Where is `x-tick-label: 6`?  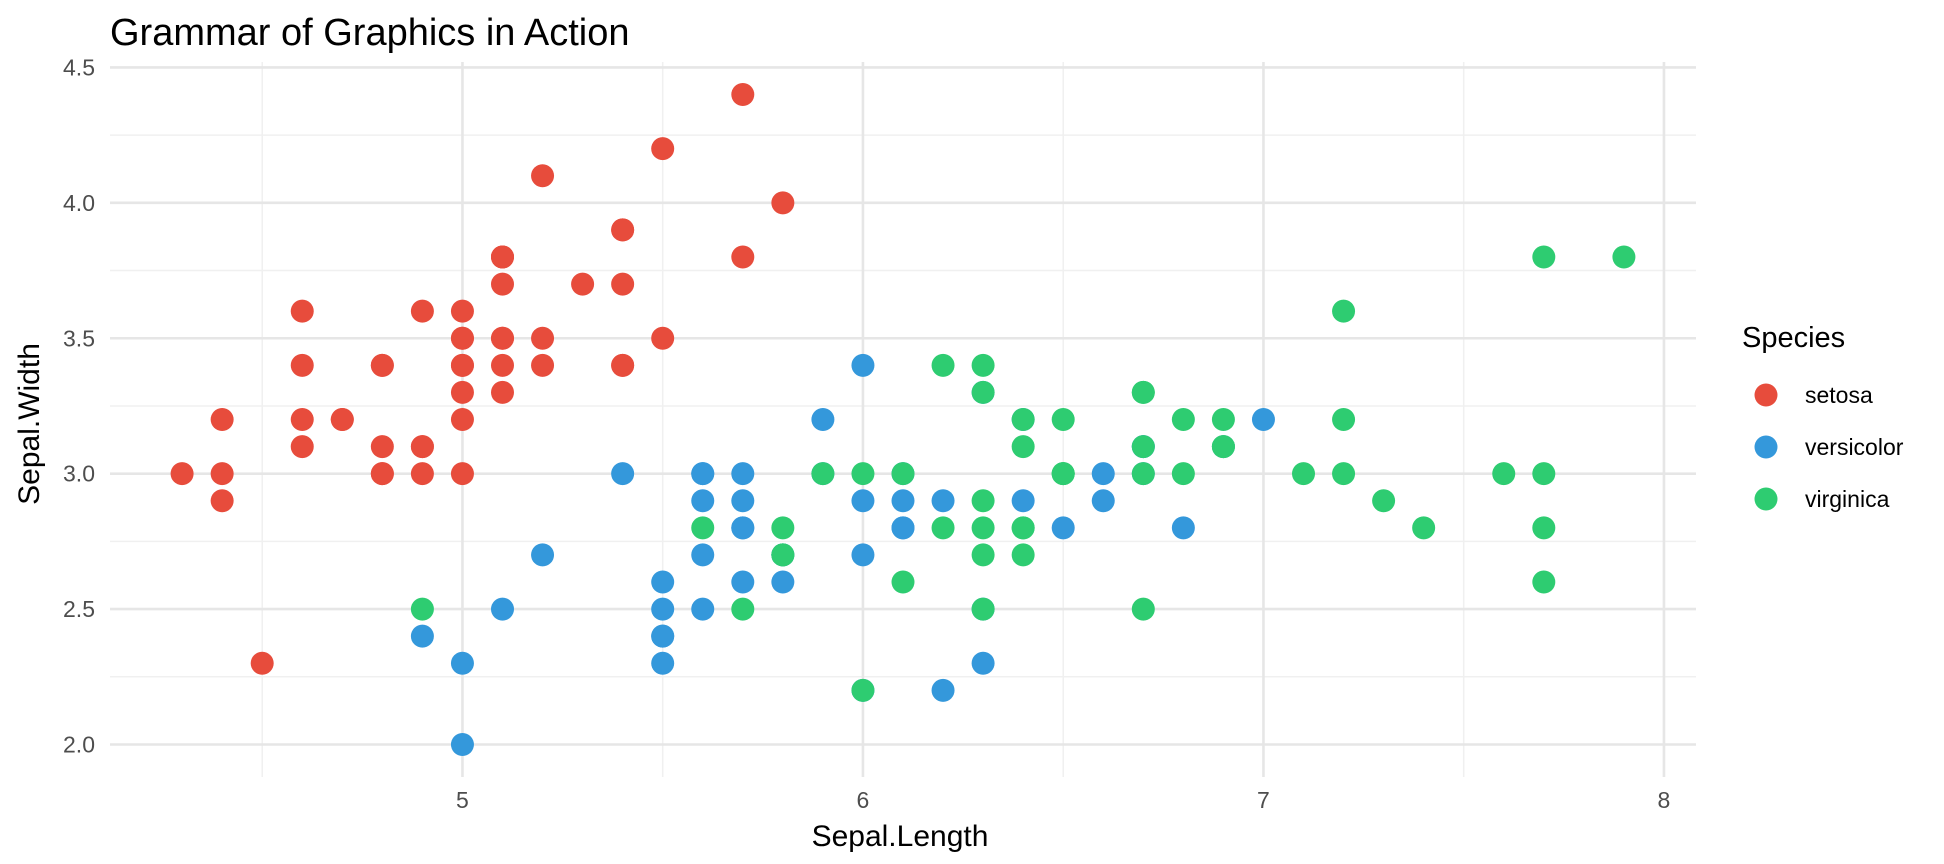
x-tick-label: 6 is located at coordinates (863, 800).